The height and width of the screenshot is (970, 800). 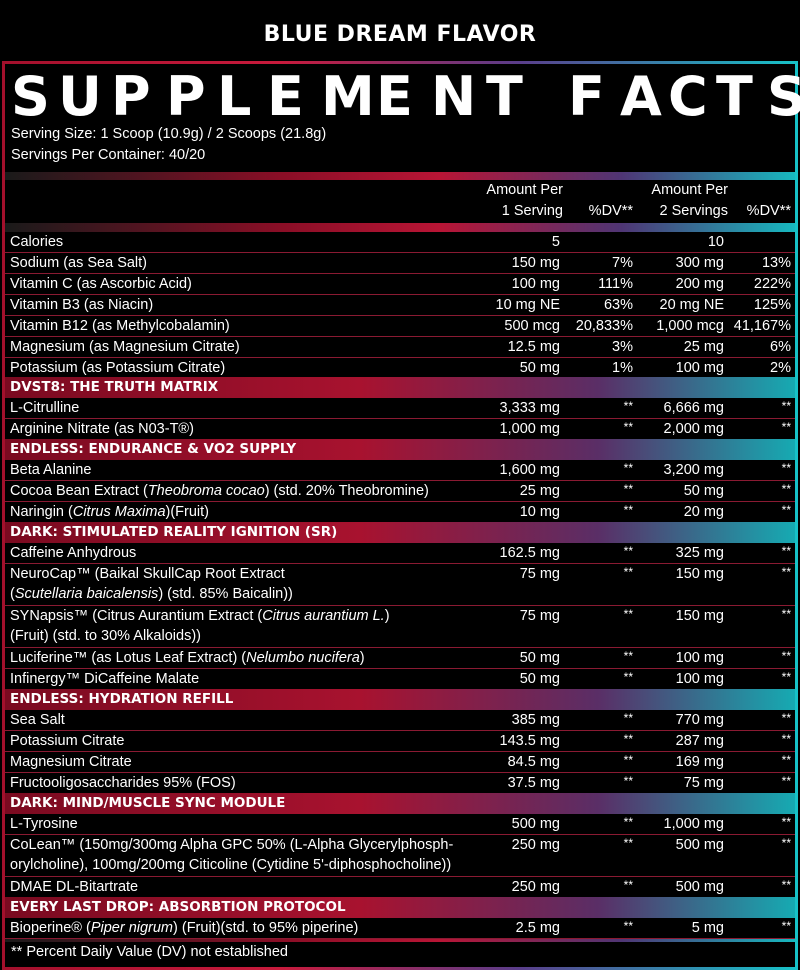 I want to click on section-header: DVST8: THE TRUTH MATRIX, so click(x=400, y=387).